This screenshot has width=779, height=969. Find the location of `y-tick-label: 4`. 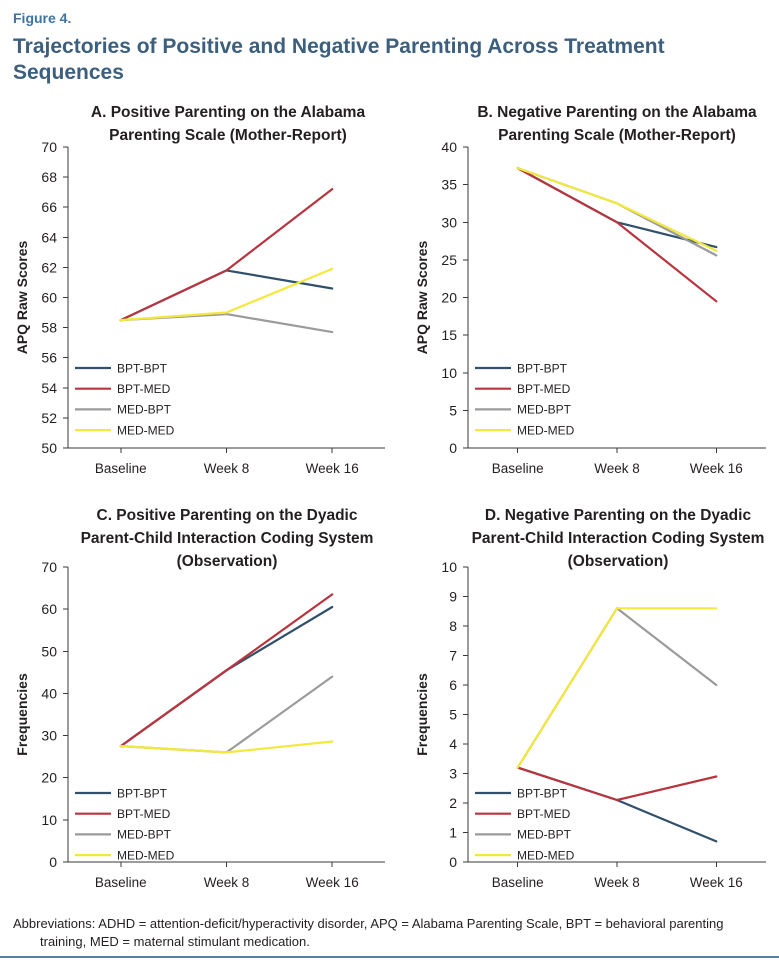

y-tick-label: 4 is located at coordinates (453, 744).